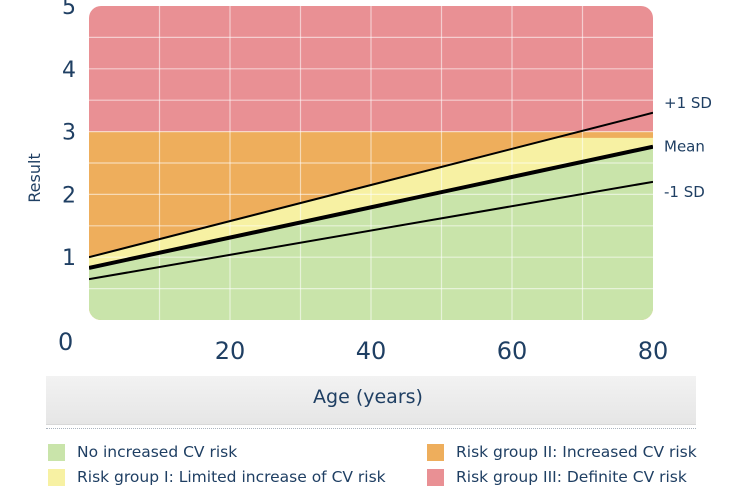 This screenshot has height=499, width=736. What do you see at coordinates (56, 452) in the screenshot?
I see `legend-swatch-no-risk` at bounding box center [56, 452].